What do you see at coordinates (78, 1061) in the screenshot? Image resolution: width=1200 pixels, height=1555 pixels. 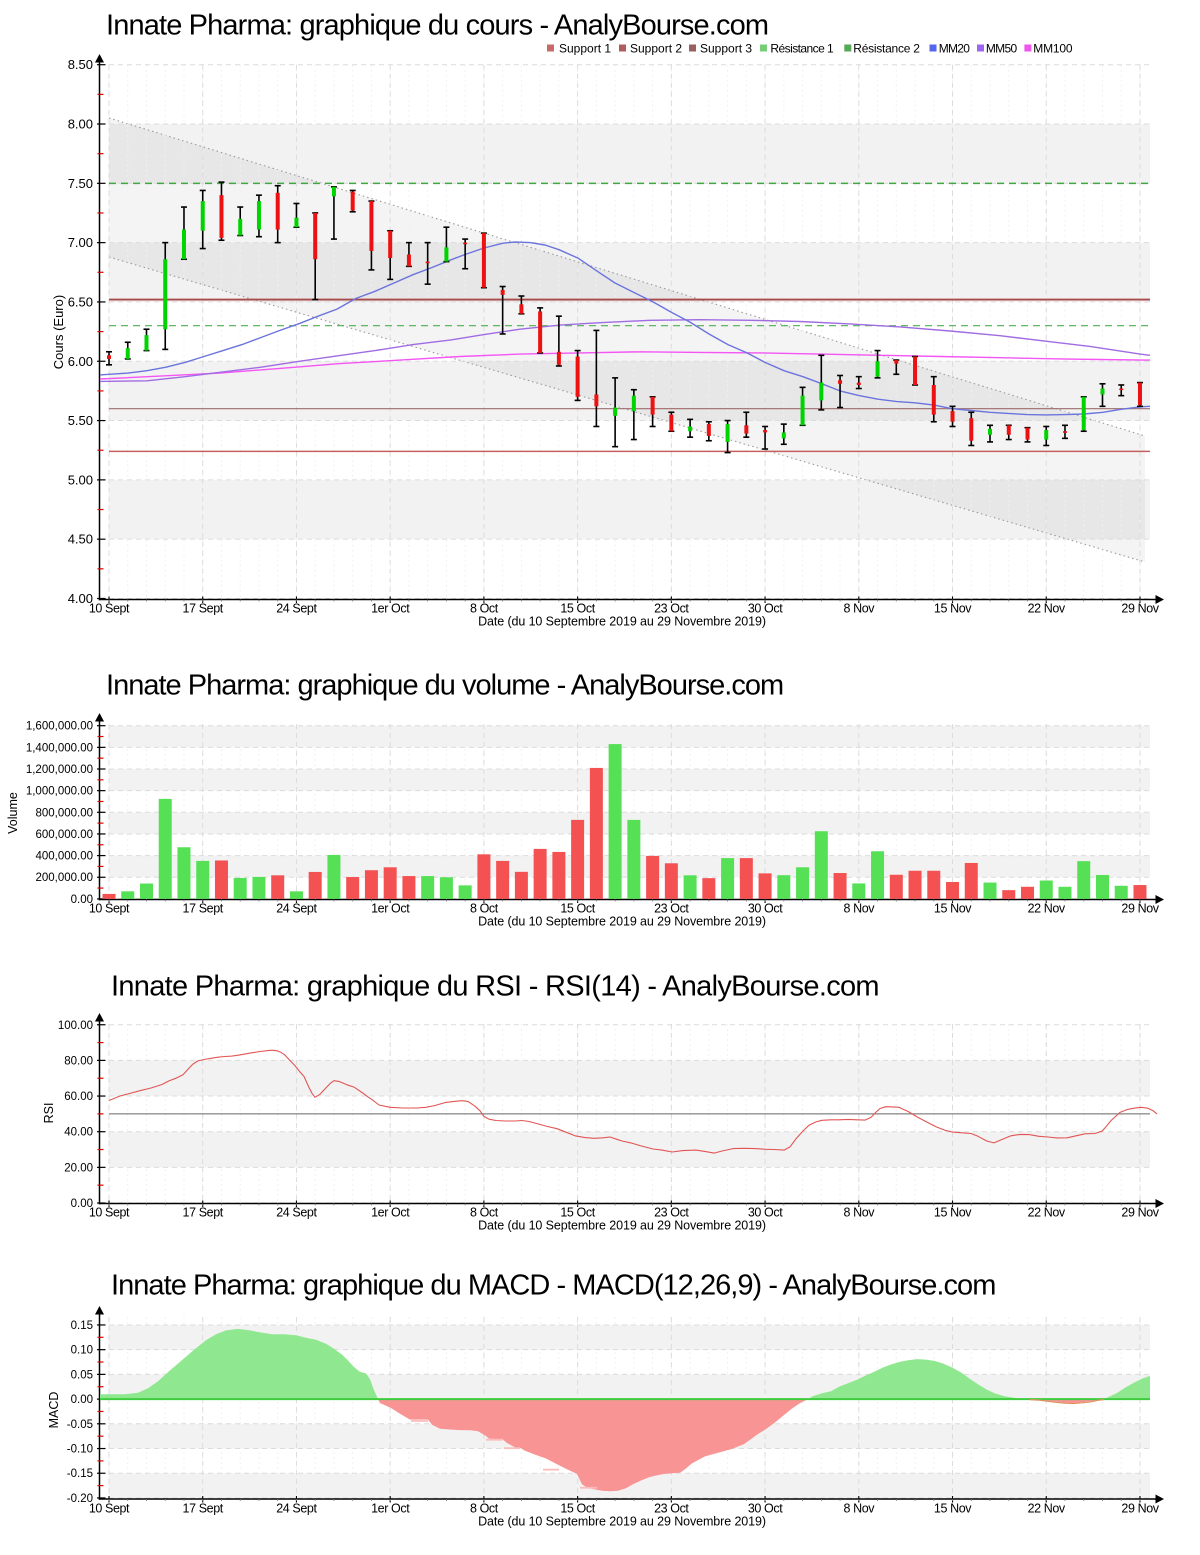 I see `svg-text: 80.00` at bounding box center [78, 1061].